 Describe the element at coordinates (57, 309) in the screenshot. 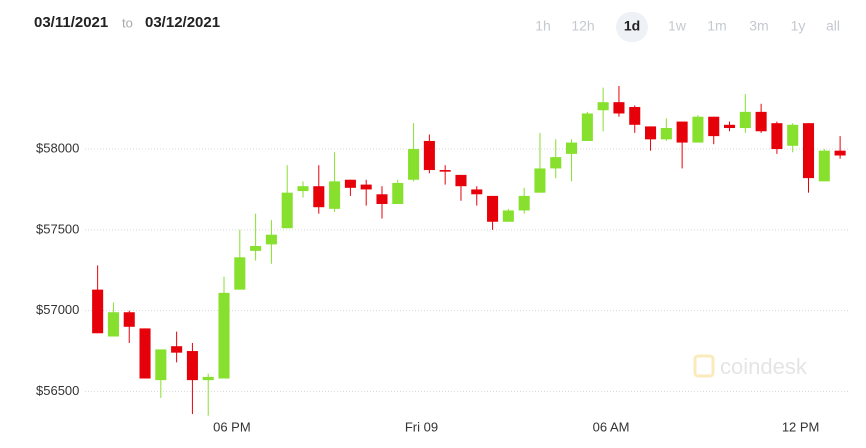

I see `y-tick-label: $57000` at that location.